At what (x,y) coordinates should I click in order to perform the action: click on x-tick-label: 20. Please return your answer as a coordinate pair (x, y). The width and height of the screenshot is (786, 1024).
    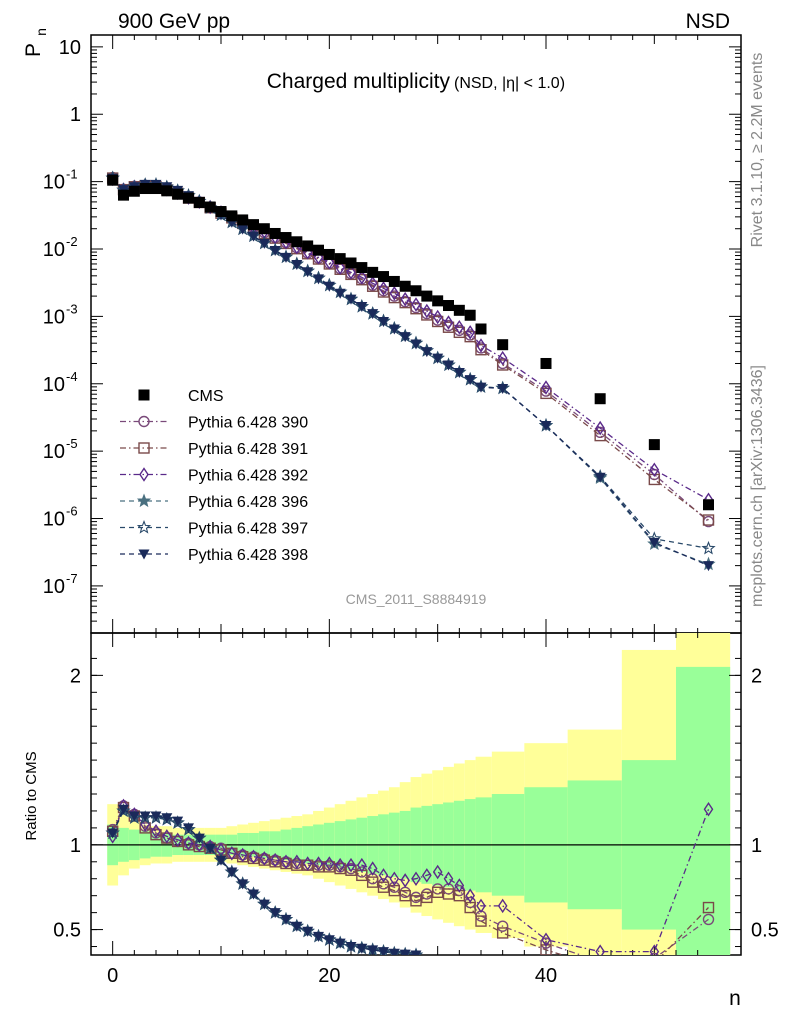
    Looking at the image, I should click on (329, 976).